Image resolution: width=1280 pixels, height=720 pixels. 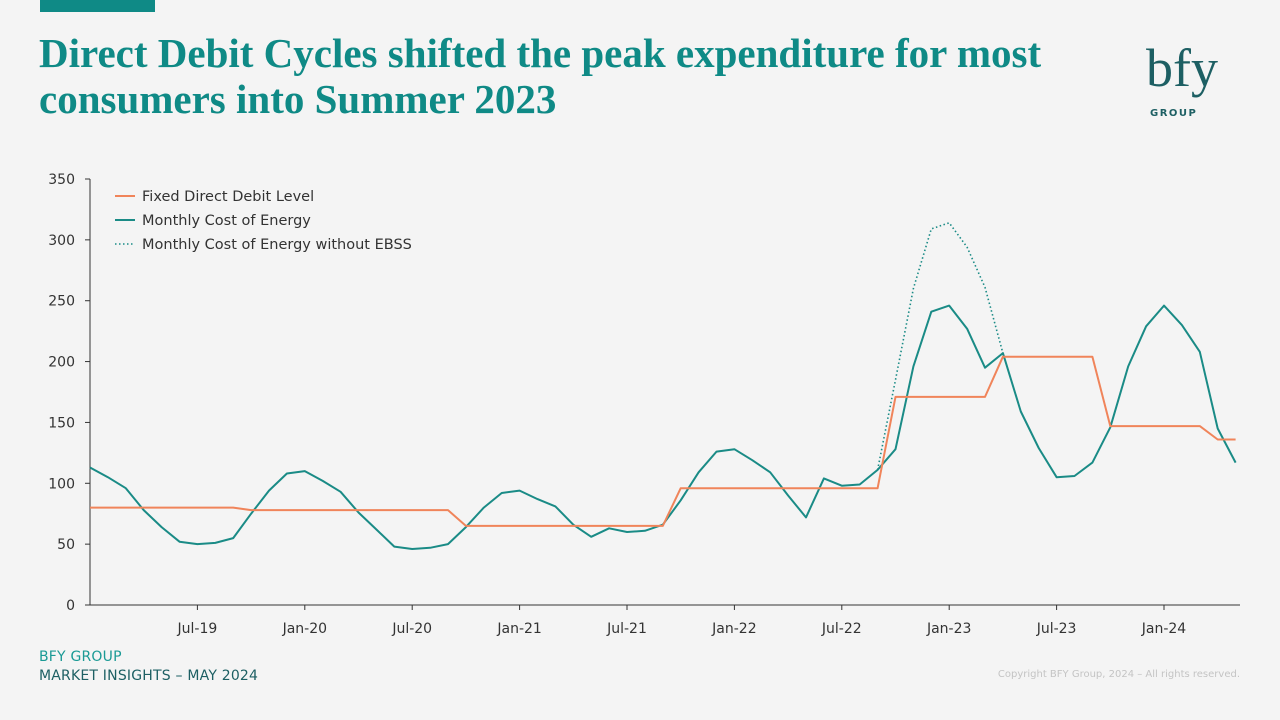 What do you see at coordinates (228, 197) in the screenshot?
I see `legend-label: Fixed Direct Debit Level` at bounding box center [228, 197].